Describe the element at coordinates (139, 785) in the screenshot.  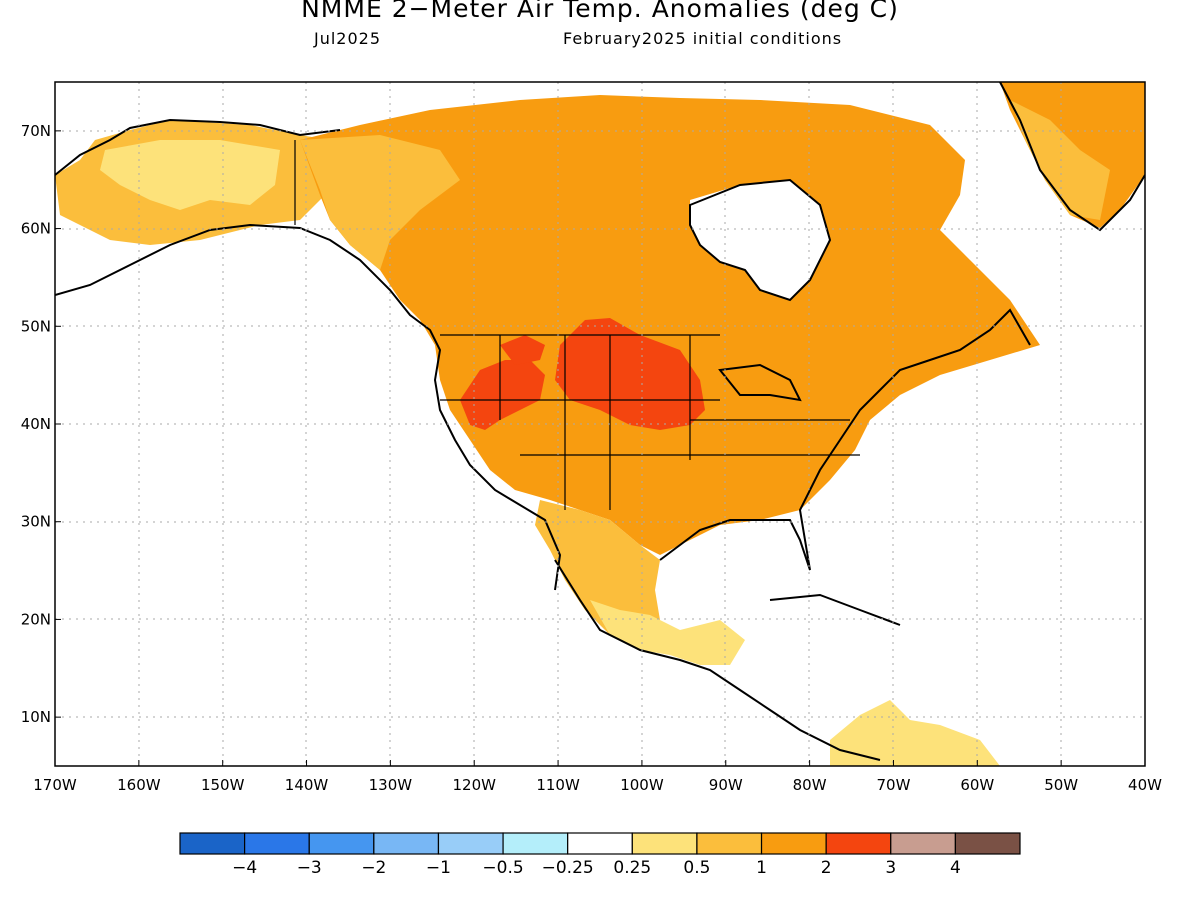
I see `lon-label: 160W` at that location.